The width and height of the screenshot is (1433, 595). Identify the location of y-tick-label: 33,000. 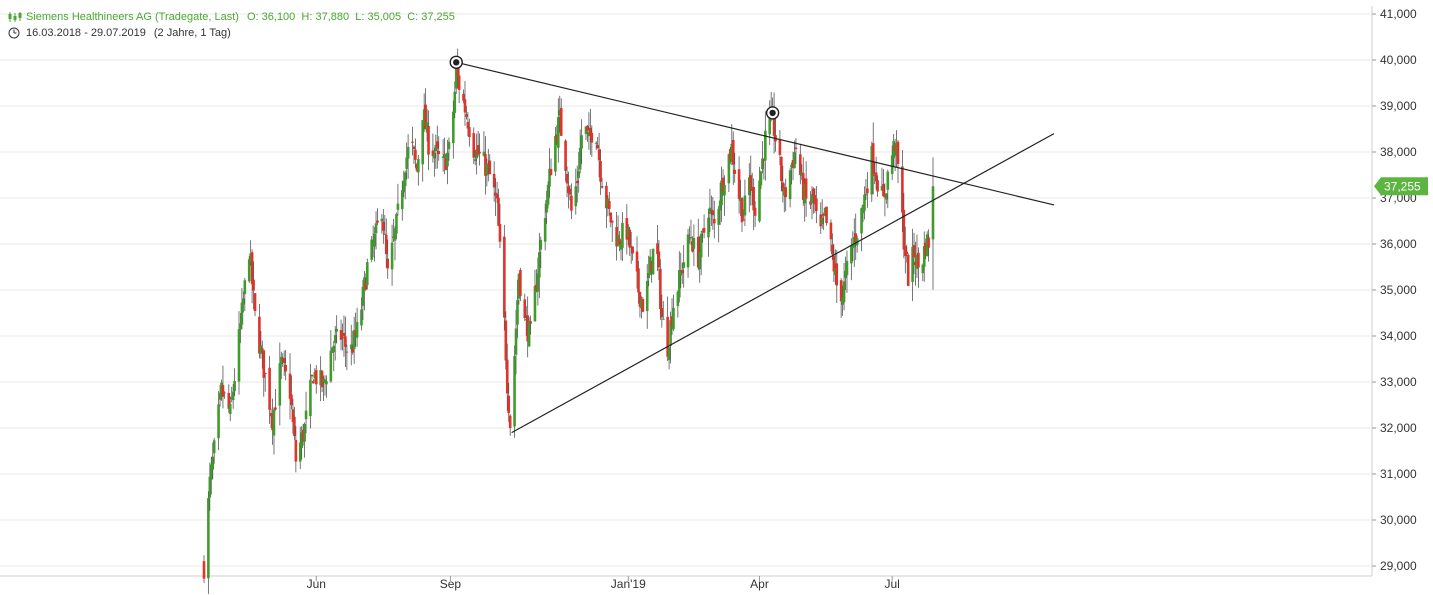
(1398, 382).